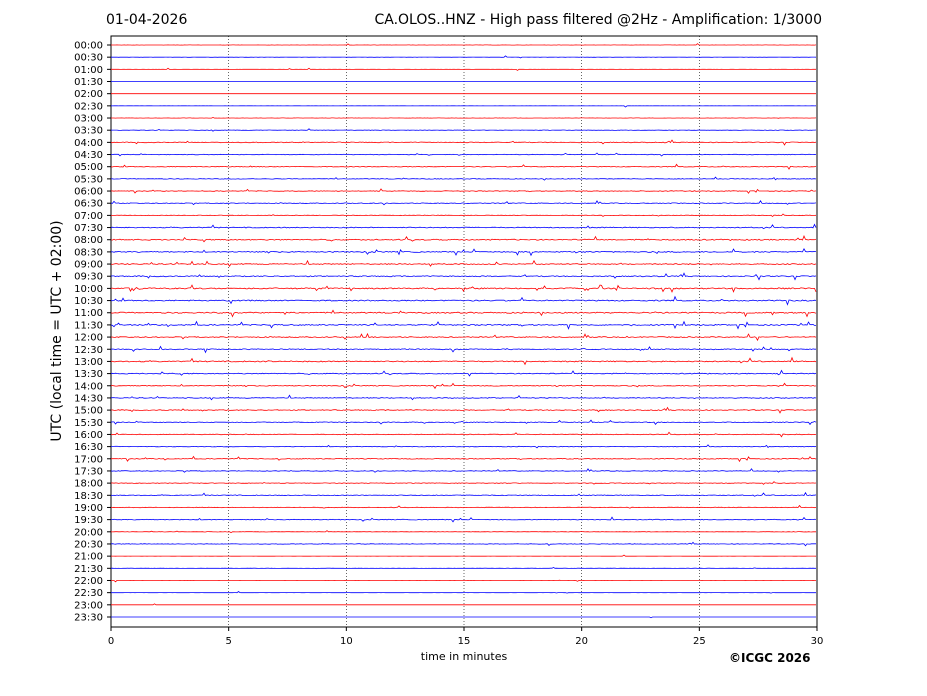 This screenshot has width=927, height=696. I want to click on x-tick-label: 15, so click(464, 641).